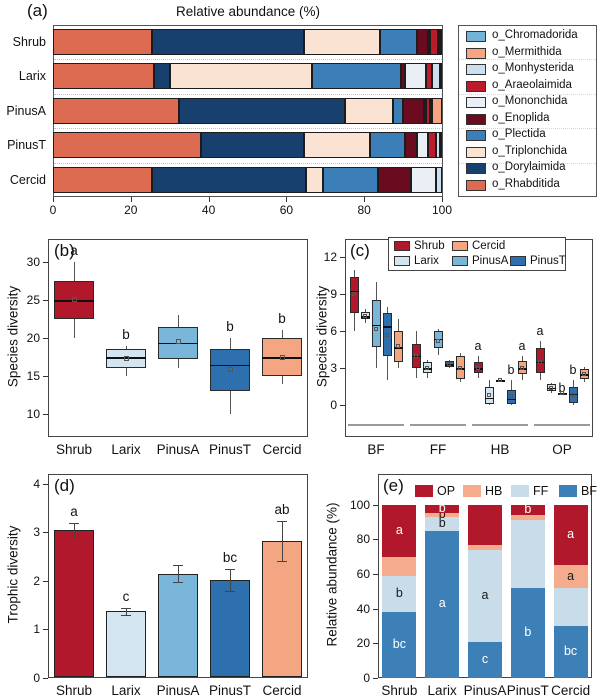 The height and width of the screenshot is (700, 600). Describe the element at coordinates (485, 690) in the screenshot. I see `x-category-label-e: PinusA` at that location.